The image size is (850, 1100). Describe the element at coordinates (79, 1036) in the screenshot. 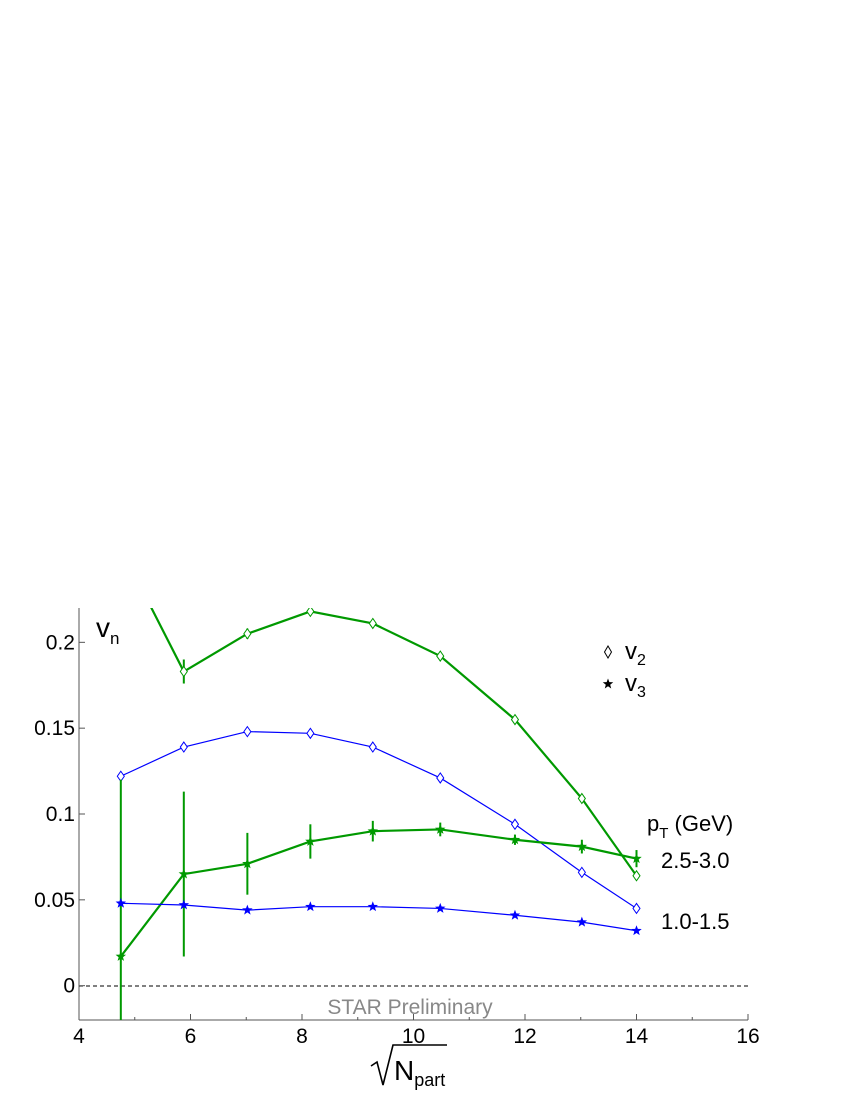

I see `x-tick-label: 4` at that location.